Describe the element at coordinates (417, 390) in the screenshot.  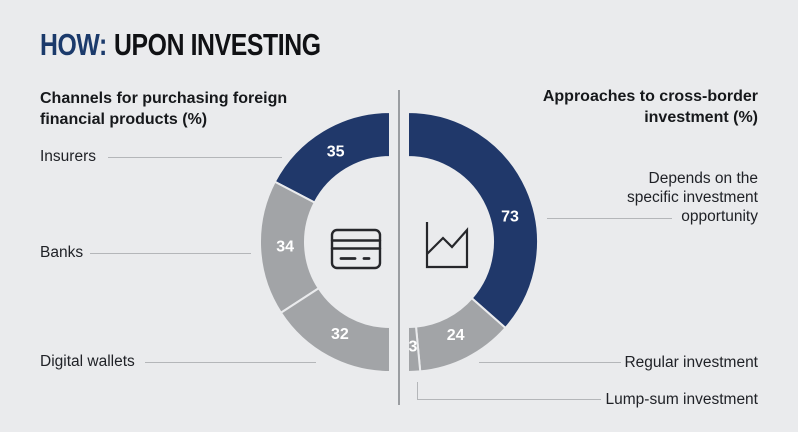
I see `connector-elbow-lump-sum` at that location.